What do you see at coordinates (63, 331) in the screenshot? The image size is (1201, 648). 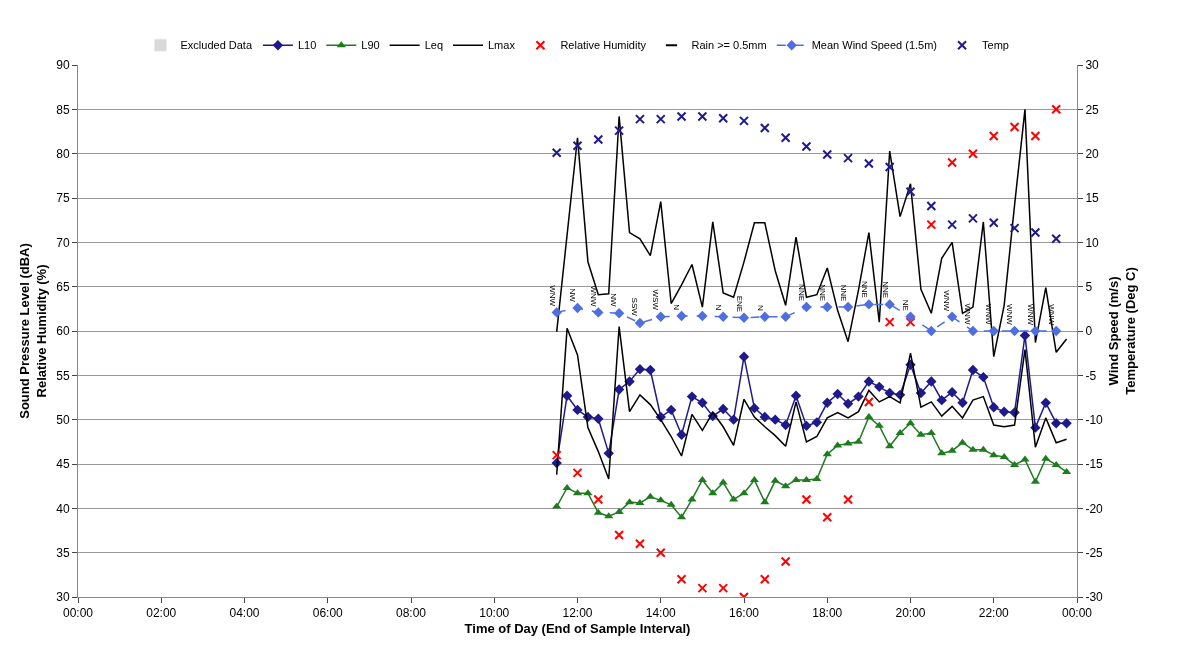 I see `y-tick-label: 60` at bounding box center [63, 331].